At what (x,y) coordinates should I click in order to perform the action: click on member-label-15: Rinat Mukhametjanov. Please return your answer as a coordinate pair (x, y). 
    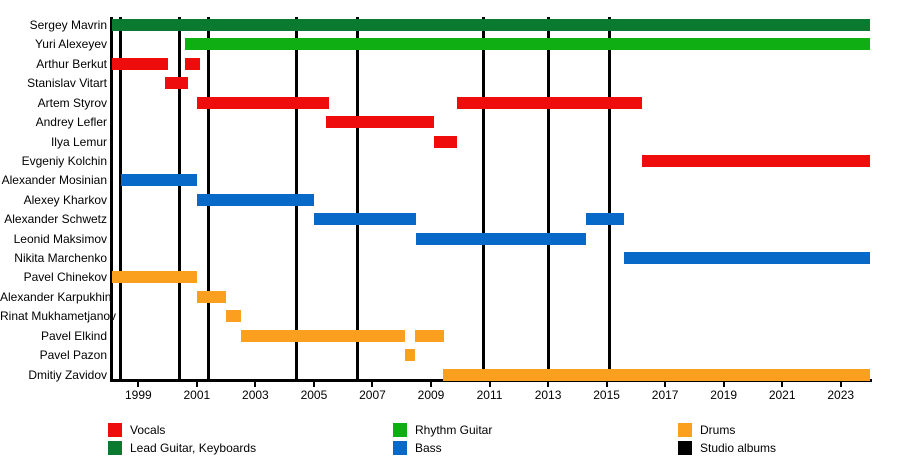
    Looking at the image, I should click on (58, 316).